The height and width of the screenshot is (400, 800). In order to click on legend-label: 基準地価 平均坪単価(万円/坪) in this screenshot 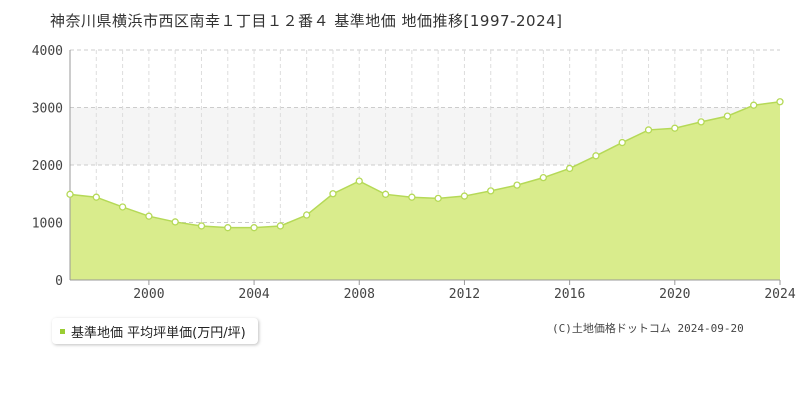, I will do `click(158, 333)`.